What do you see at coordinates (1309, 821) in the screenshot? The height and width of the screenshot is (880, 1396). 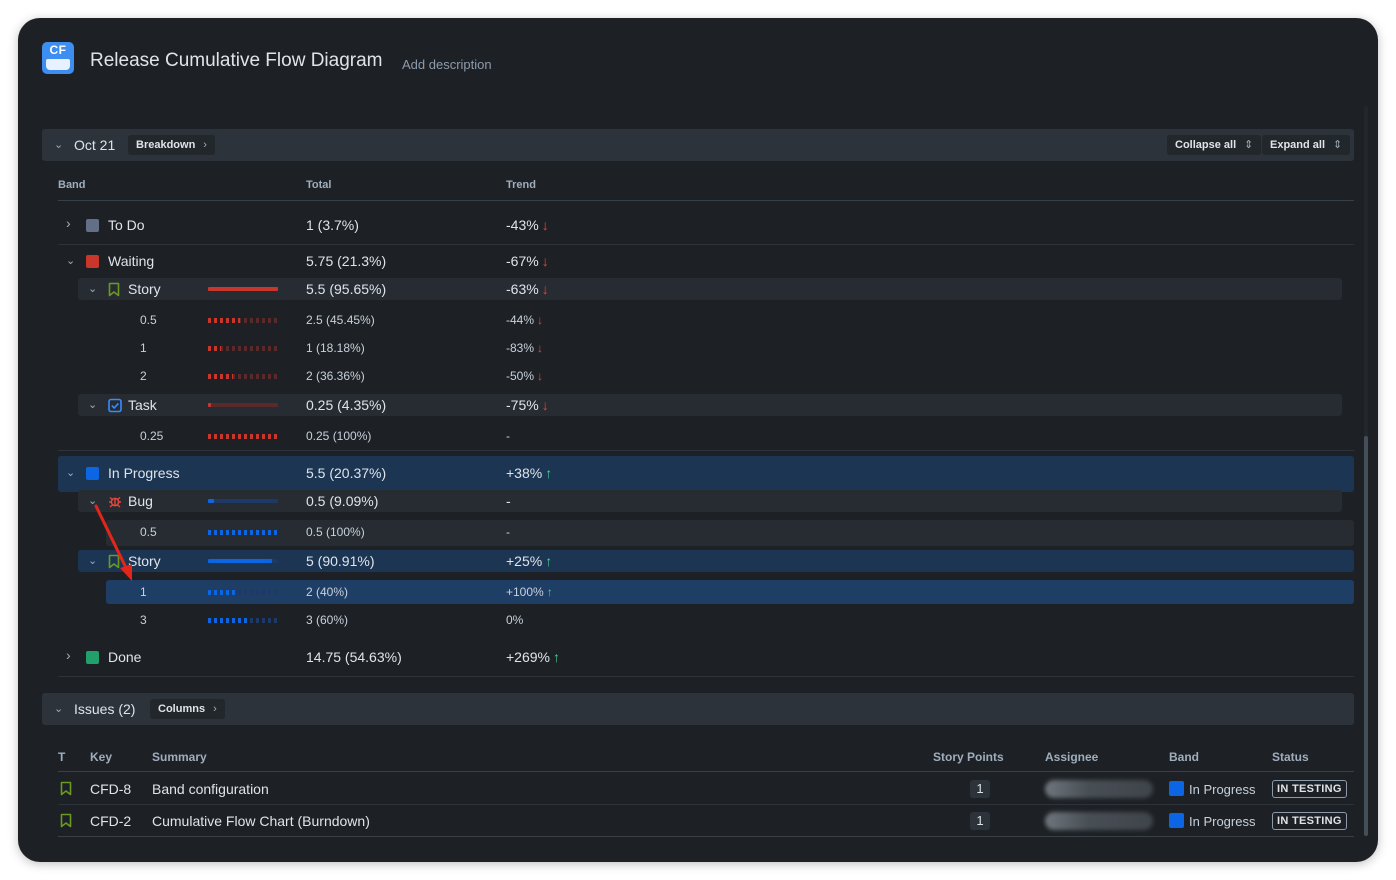 I see `status-badge: IN TESTING` at bounding box center [1309, 821].